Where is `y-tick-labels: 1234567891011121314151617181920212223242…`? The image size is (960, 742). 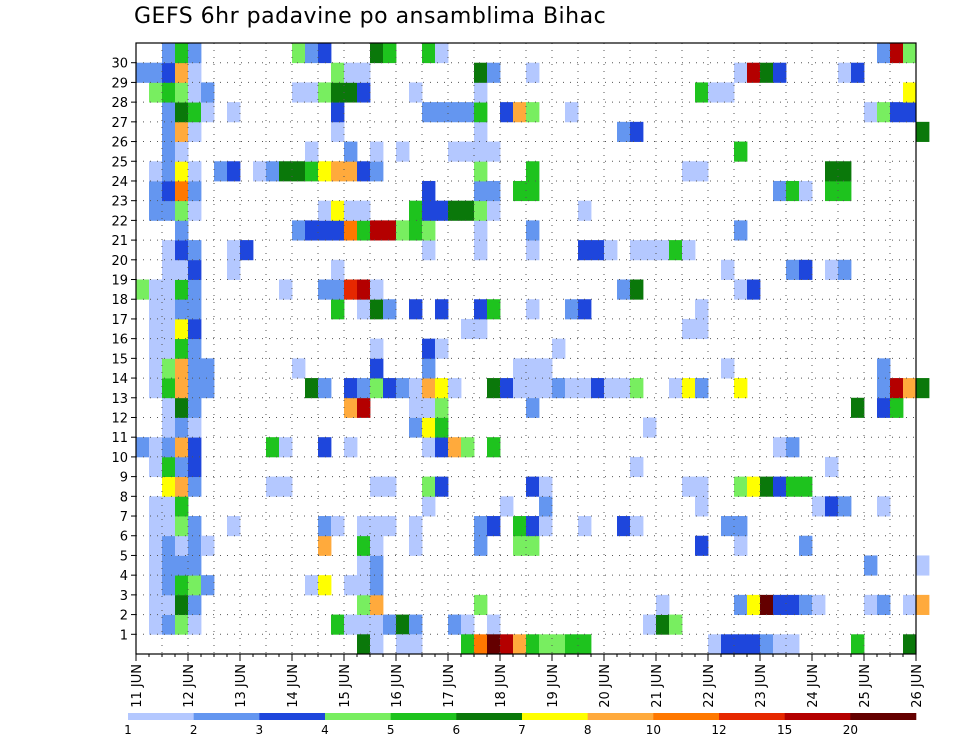
y-tick-labels: 1234567891011121314151617181920212223242… is located at coordinates (119, 350).